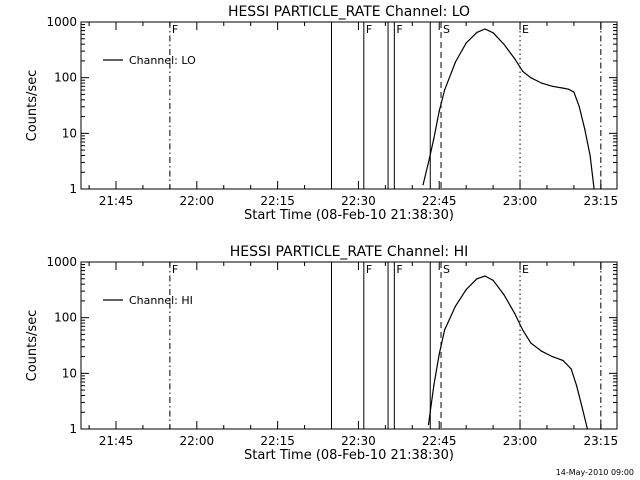  Describe the element at coordinates (197, 441) in the screenshot. I see `panel2-x-tick-label: 22:00` at that location.